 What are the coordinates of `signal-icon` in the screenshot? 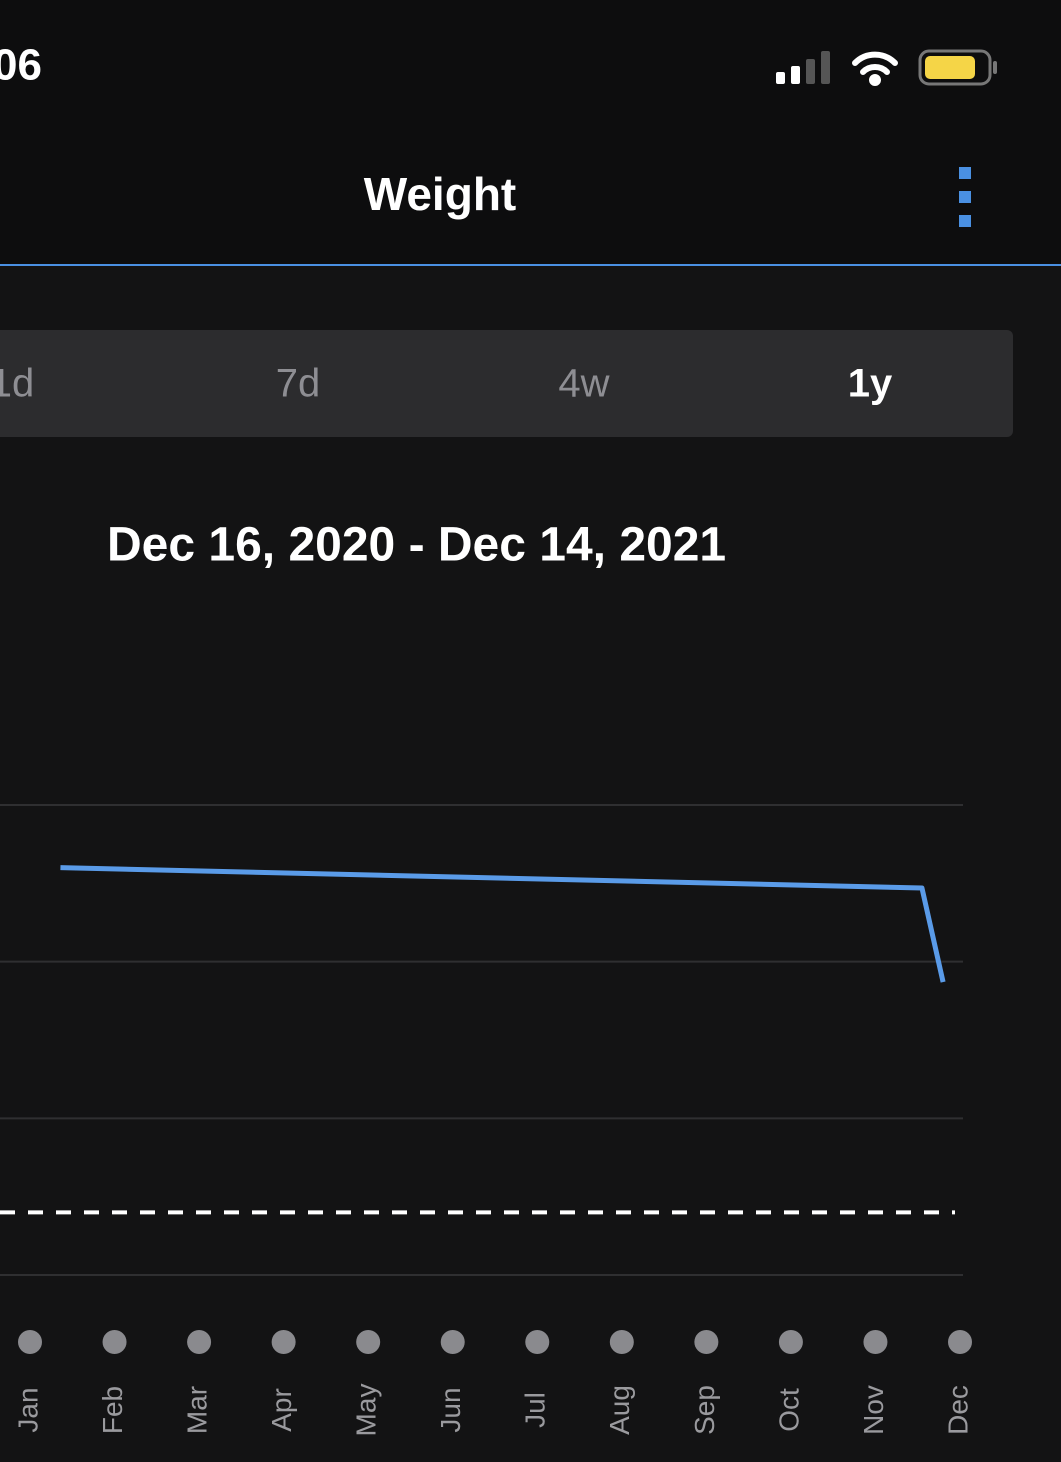 It's located at (803, 67).